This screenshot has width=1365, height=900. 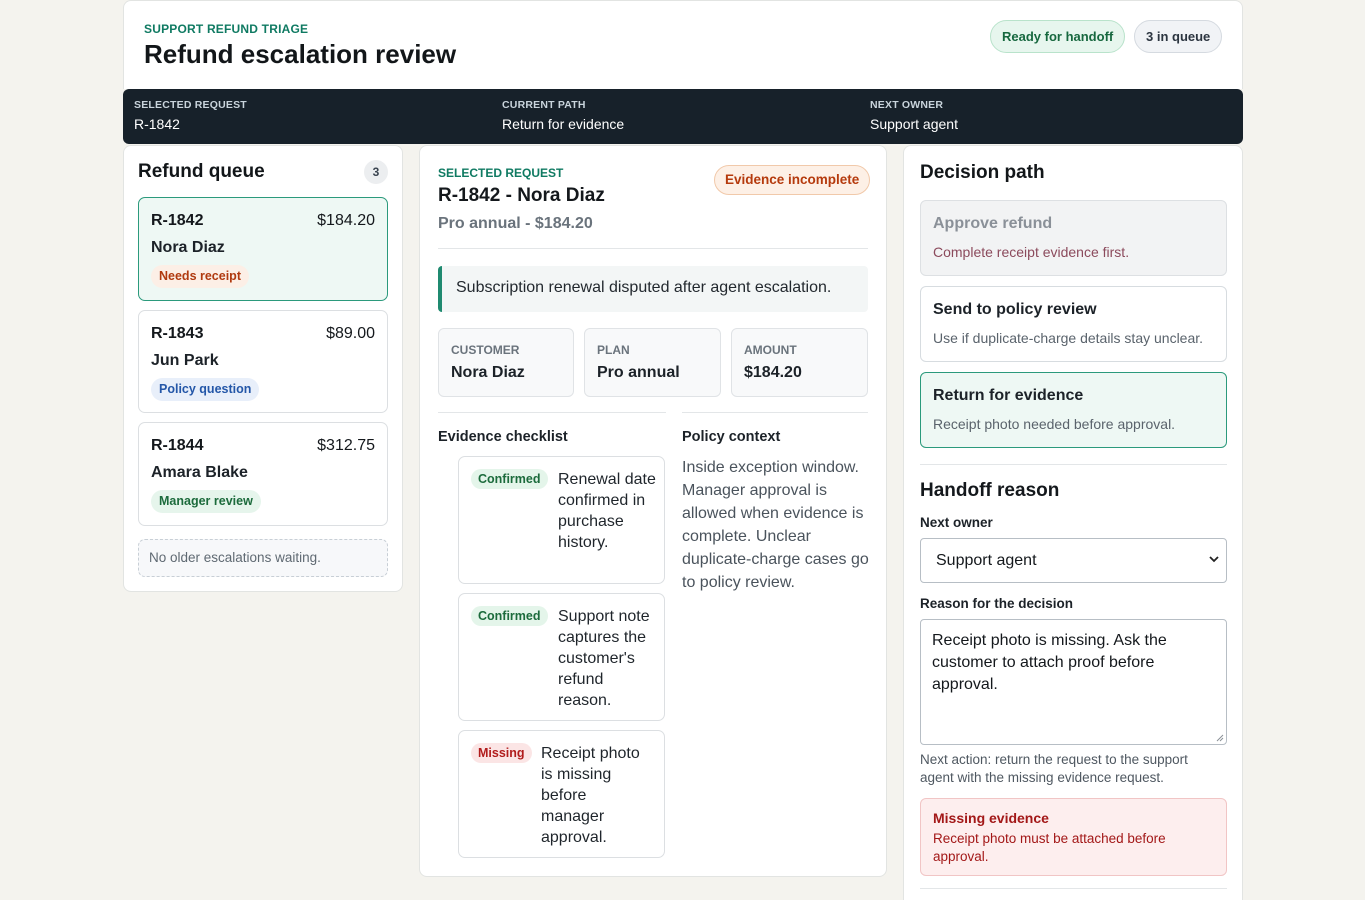 I want to click on queue-item-tag: Policy question, so click(x=205, y=389).